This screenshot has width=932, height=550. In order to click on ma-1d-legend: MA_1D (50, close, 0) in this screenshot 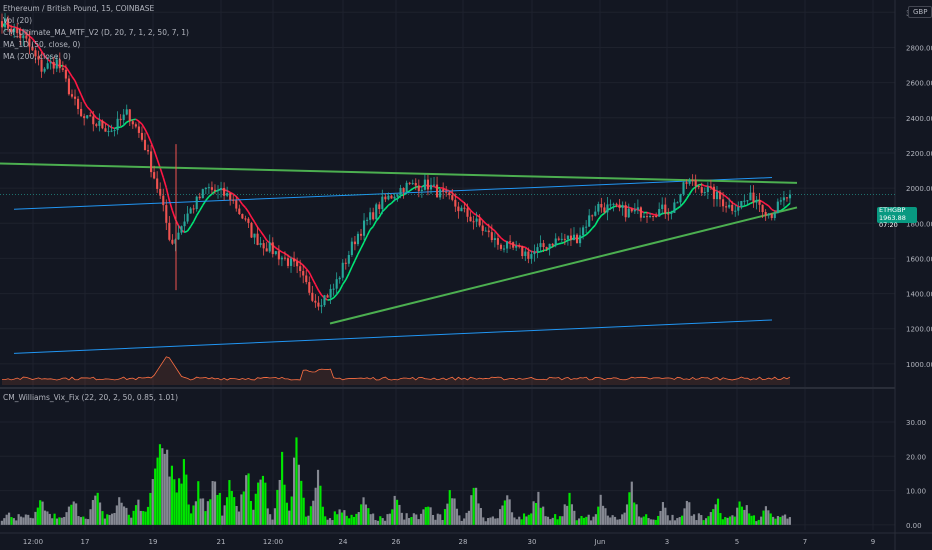, I will do `click(42, 44)`.